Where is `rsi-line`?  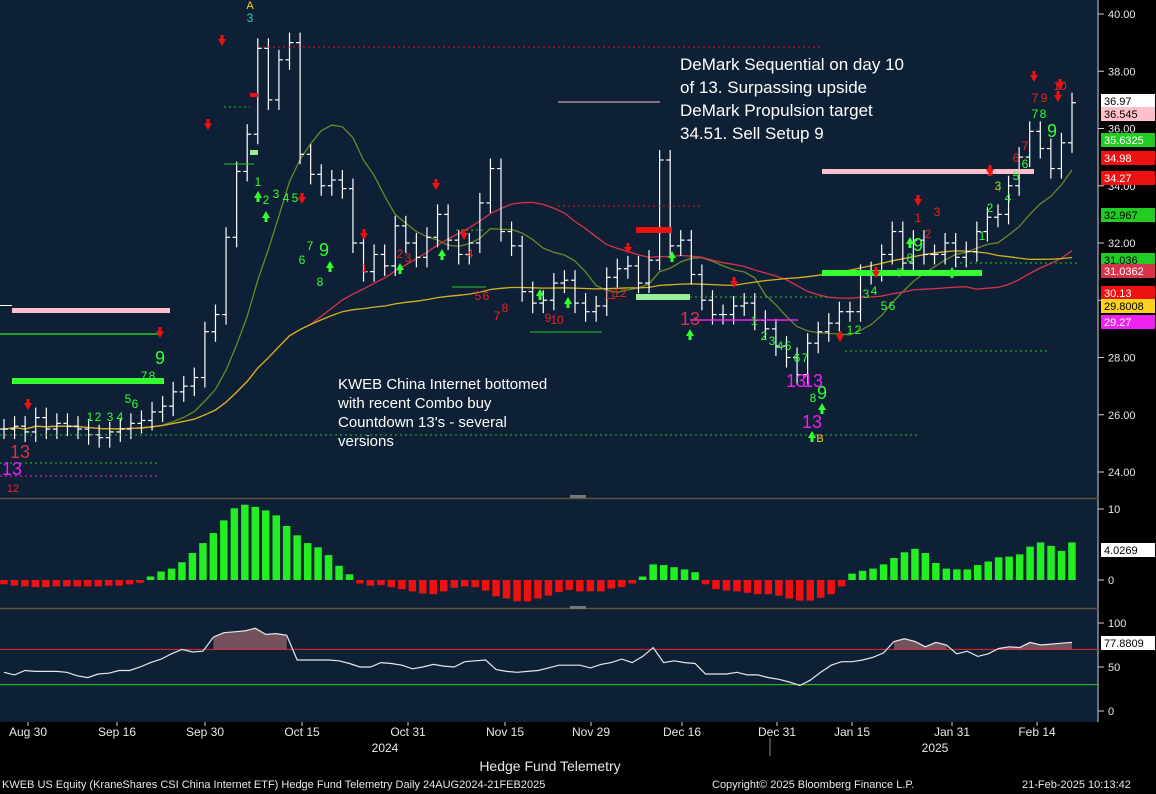
rsi-line is located at coordinates (538, 657).